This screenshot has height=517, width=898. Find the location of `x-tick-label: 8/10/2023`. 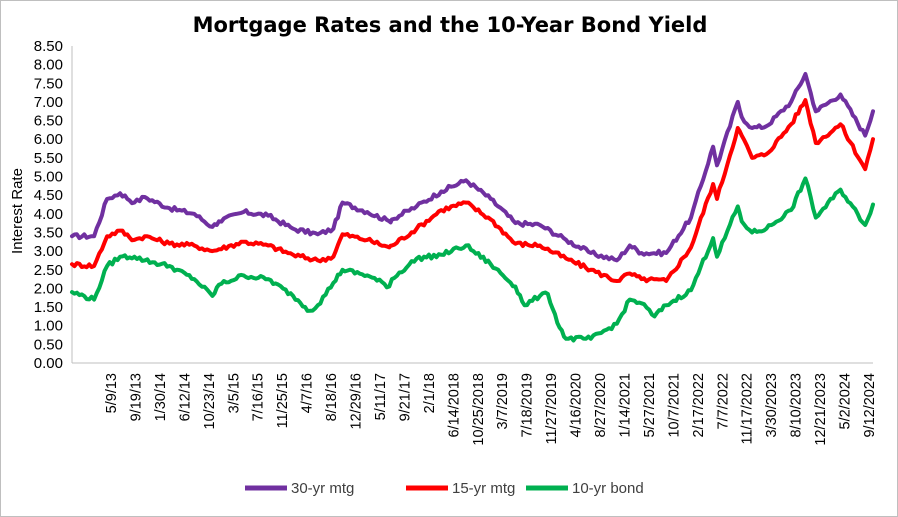

x-tick-label: 8/10/2023 is located at coordinates (797, 405).